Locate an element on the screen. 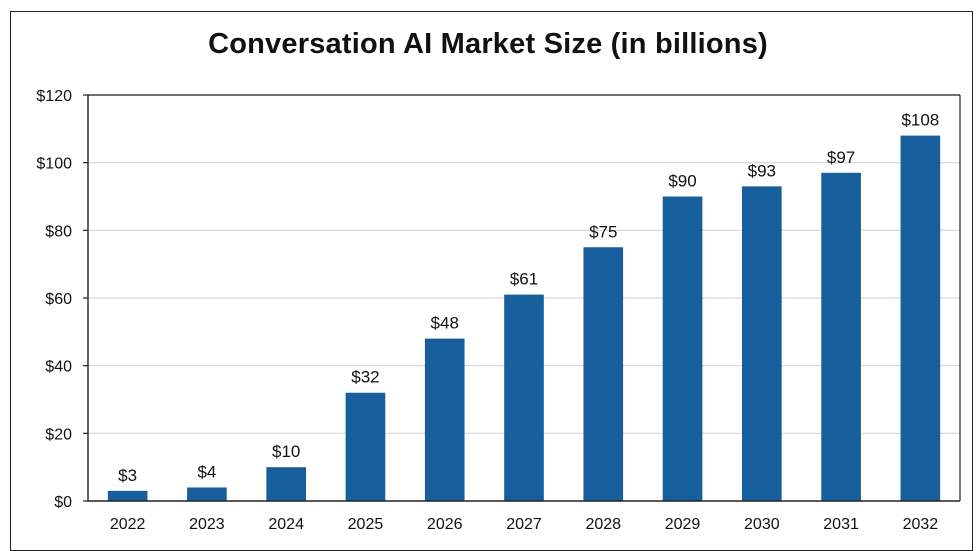 Image resolution: width=976 pixels, height=551 pixels. y-tick-label: $0 is located at coordinates (63, 502).